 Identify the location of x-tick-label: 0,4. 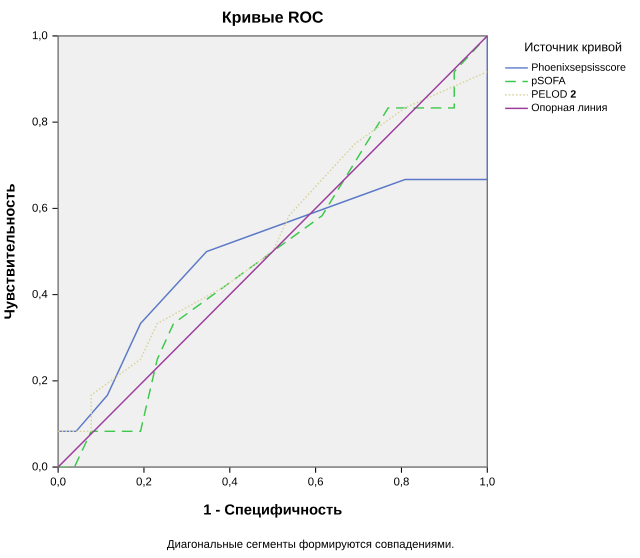
(230, 482).